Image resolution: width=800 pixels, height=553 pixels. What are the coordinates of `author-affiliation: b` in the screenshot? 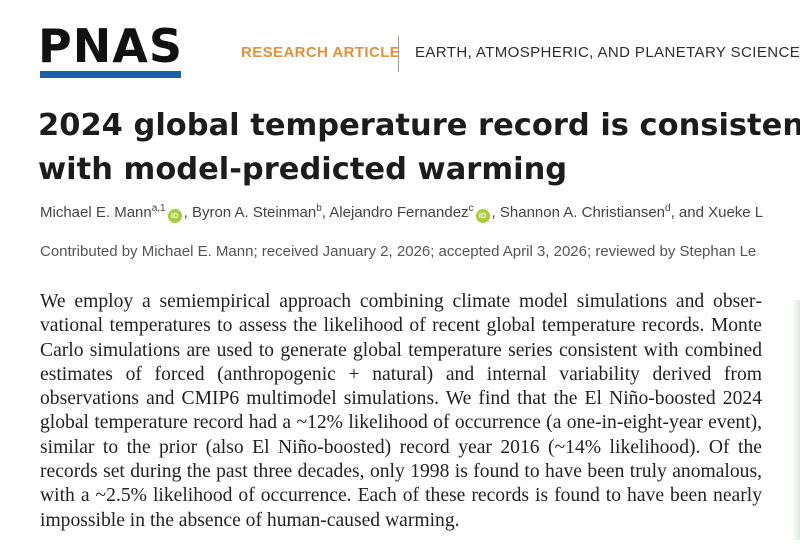 It's located at (319, 208).